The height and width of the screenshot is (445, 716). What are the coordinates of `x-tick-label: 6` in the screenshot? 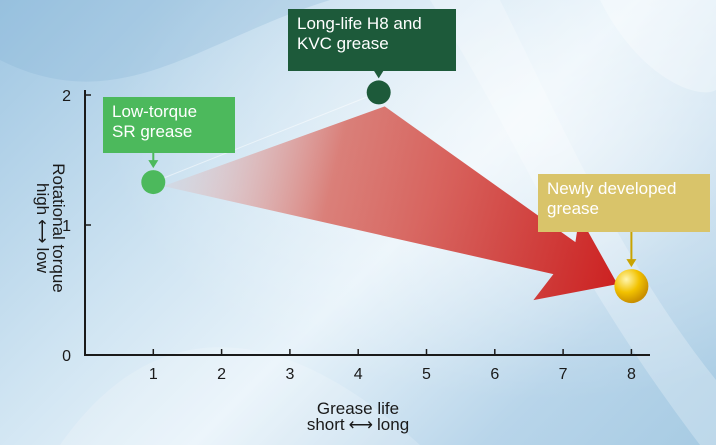 It's located at (494, 374).